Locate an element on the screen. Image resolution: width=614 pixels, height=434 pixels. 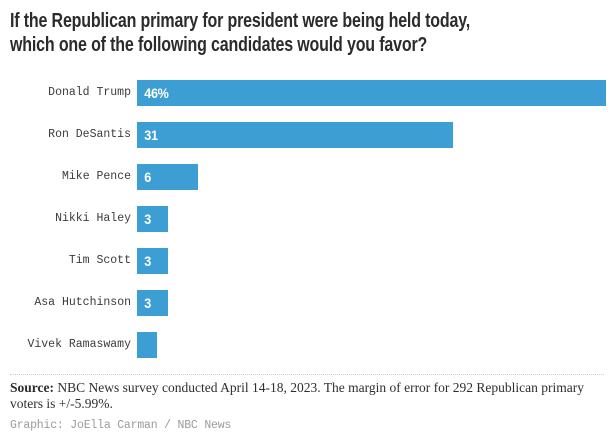
bar-track: 31 is located at coordinates (371, 134).